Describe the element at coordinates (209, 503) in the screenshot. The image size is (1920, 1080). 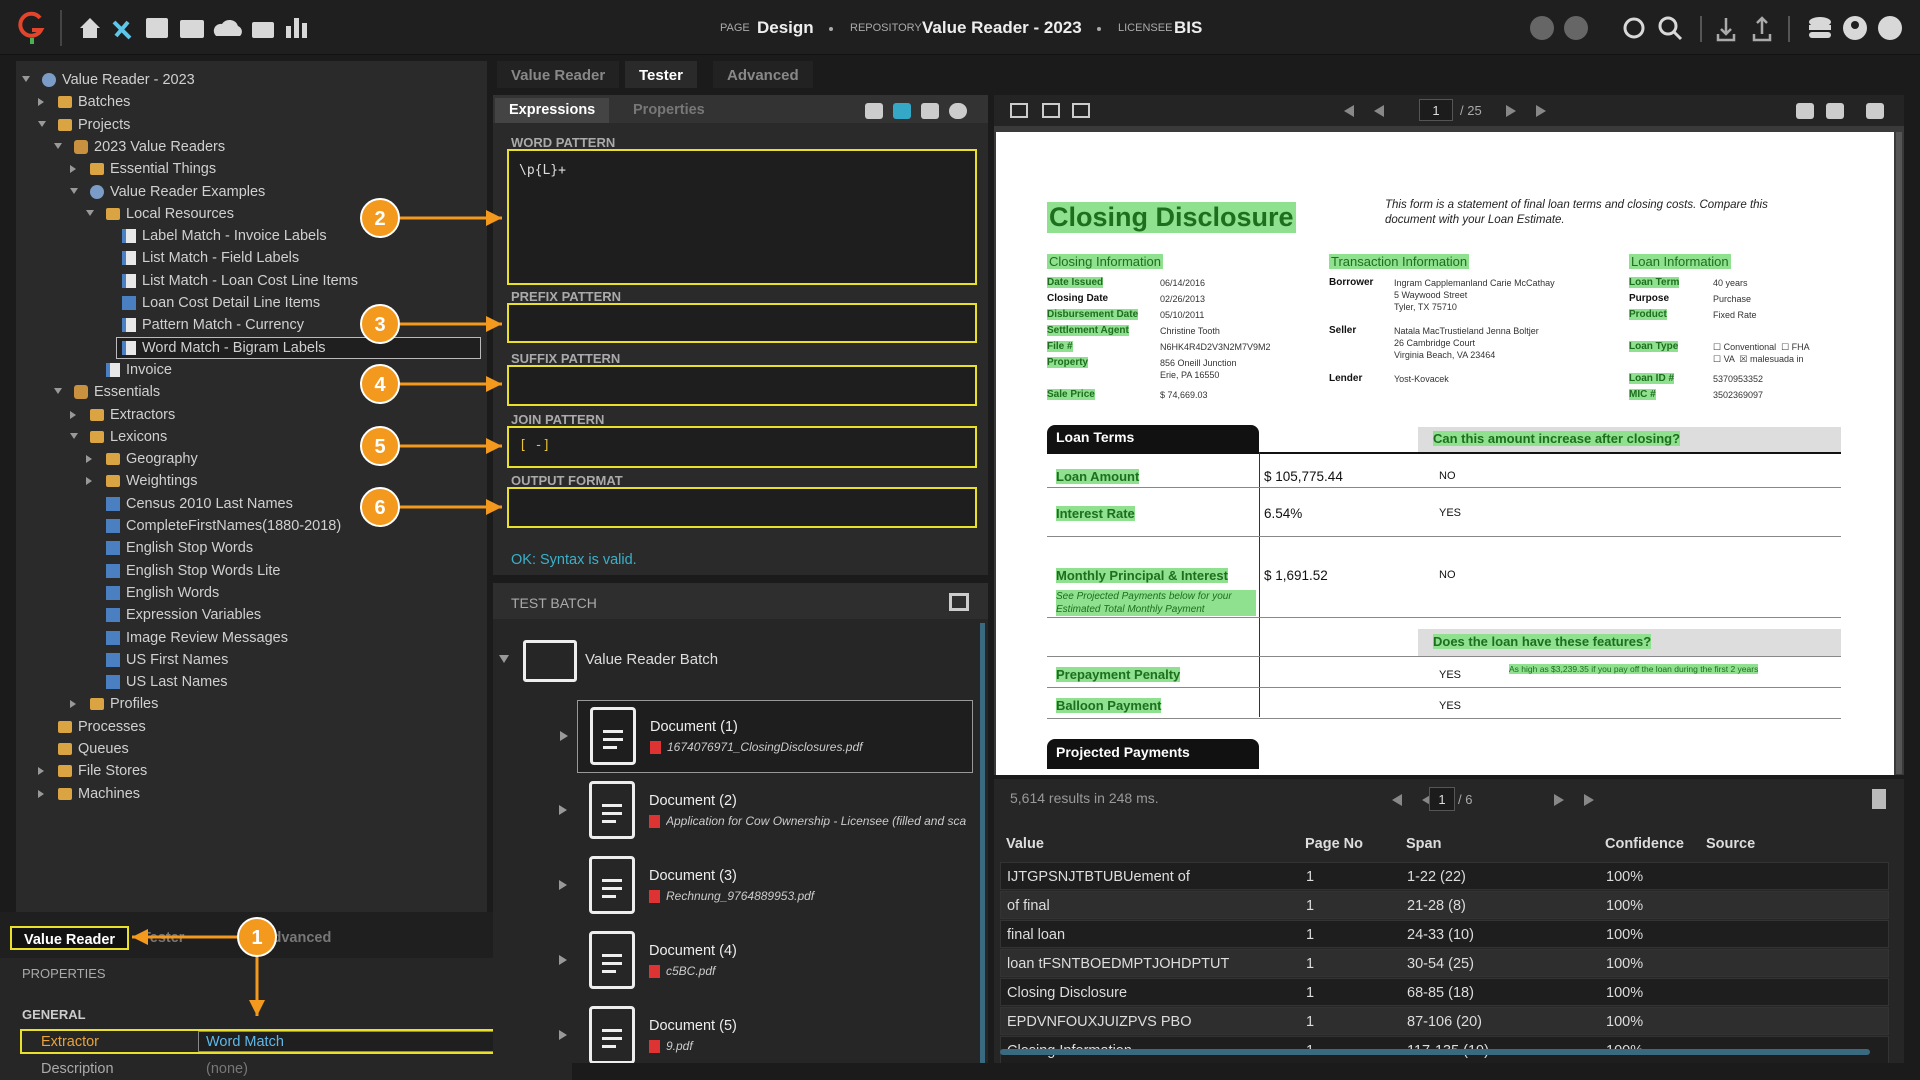
I see `tree-label: Census 2010 Last Names` at that location.